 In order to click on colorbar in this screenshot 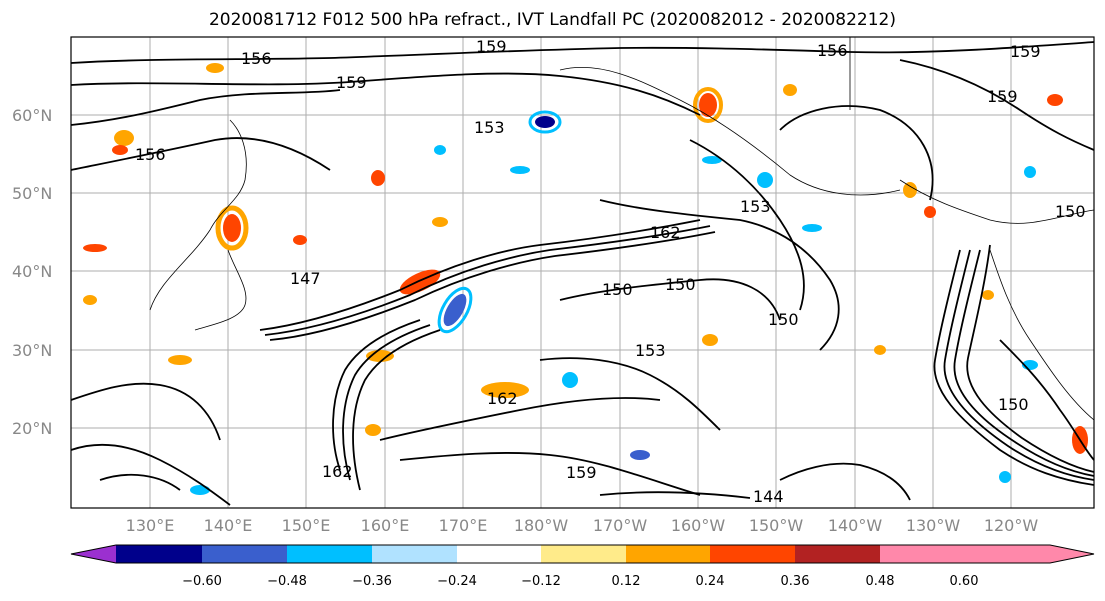, I will do `click(582, 554)`.